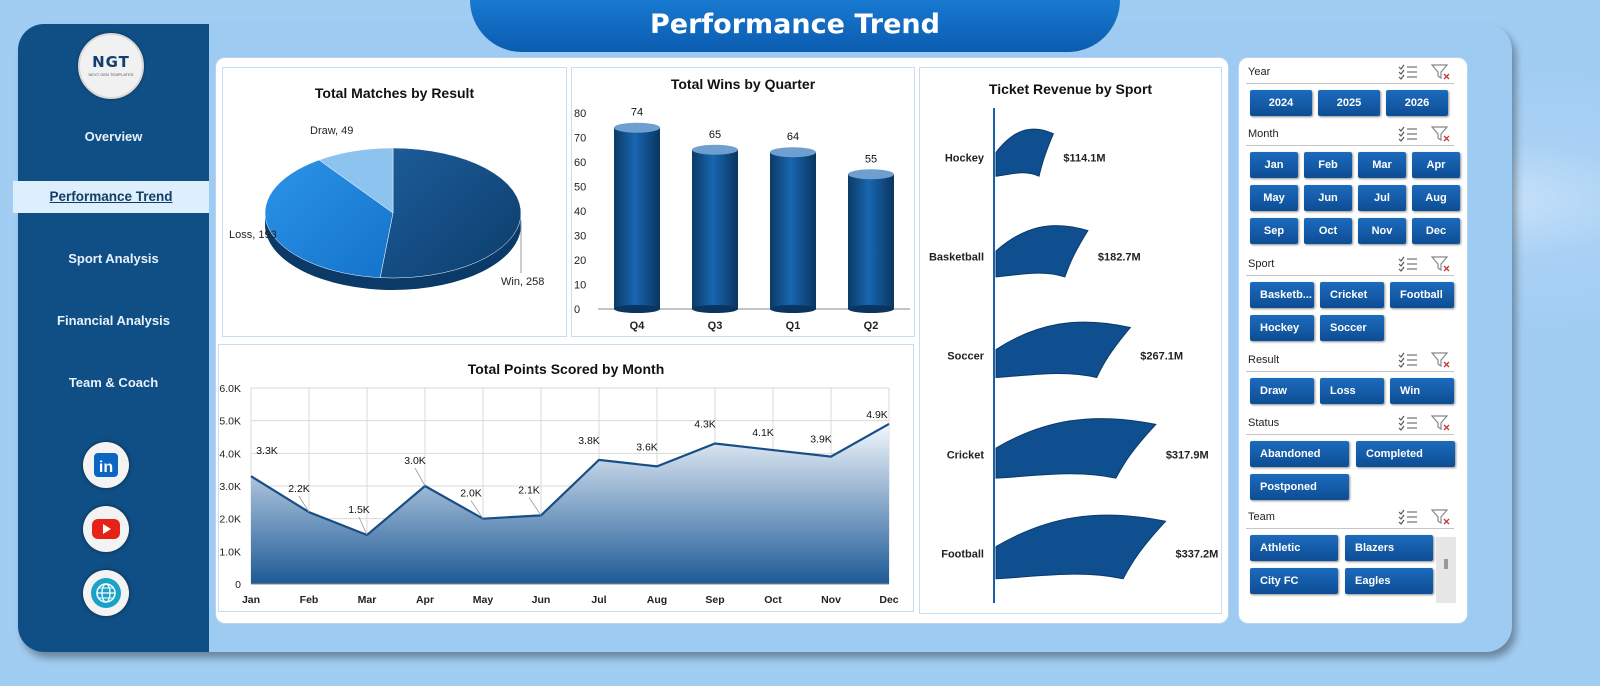 Image resolution: width=1600 pixels, height=686 pixels. Describe the element at coordinates (111, 197) in the screenshot. I see `nav-performance-trend: Performance Trend` at that location.